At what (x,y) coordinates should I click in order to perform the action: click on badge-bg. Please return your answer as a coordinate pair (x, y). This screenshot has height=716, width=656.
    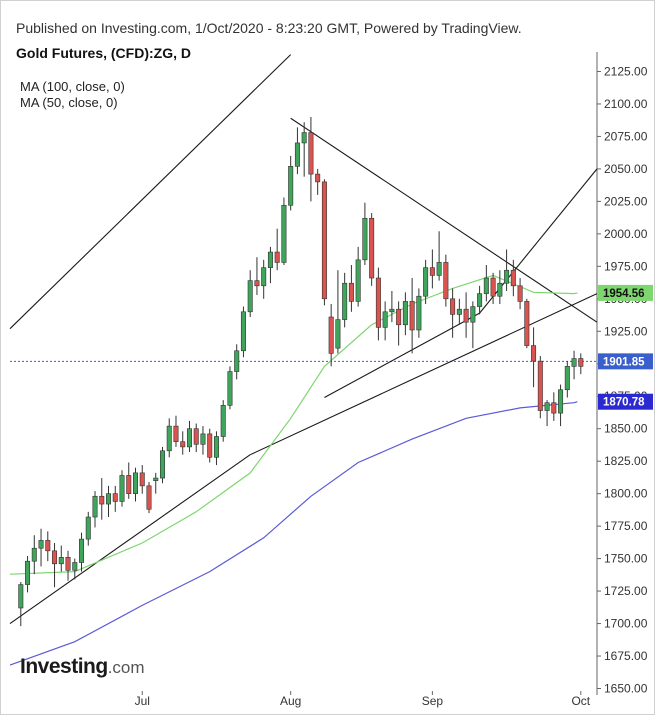
    Looking at the image, I should click on (625, 361).